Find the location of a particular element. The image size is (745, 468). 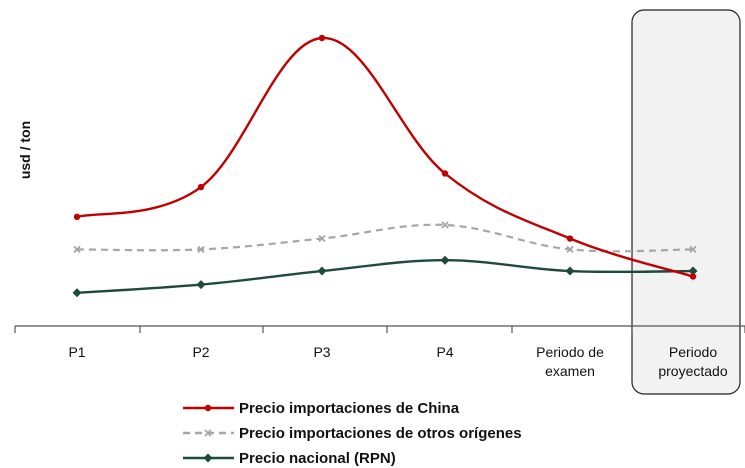

x-tick-label: P3 is located at coordinates (321, 352).